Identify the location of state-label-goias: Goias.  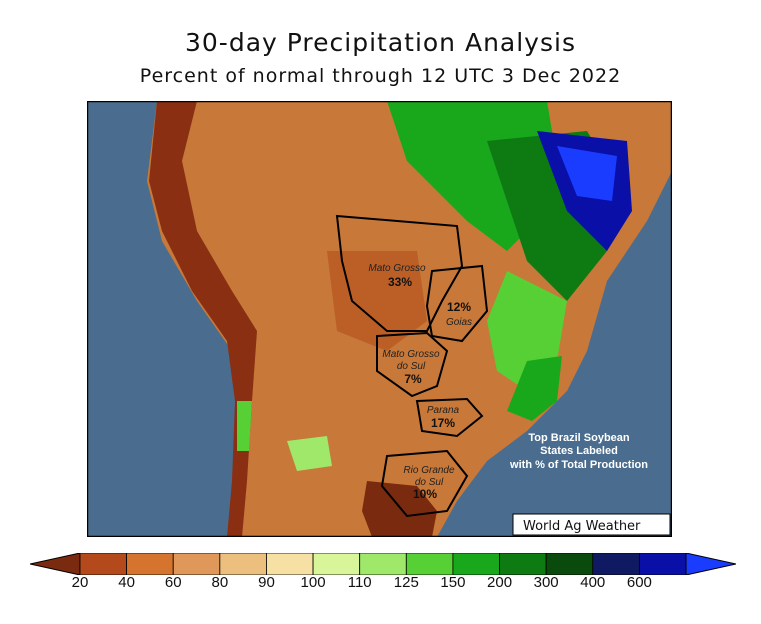
(459, 322).